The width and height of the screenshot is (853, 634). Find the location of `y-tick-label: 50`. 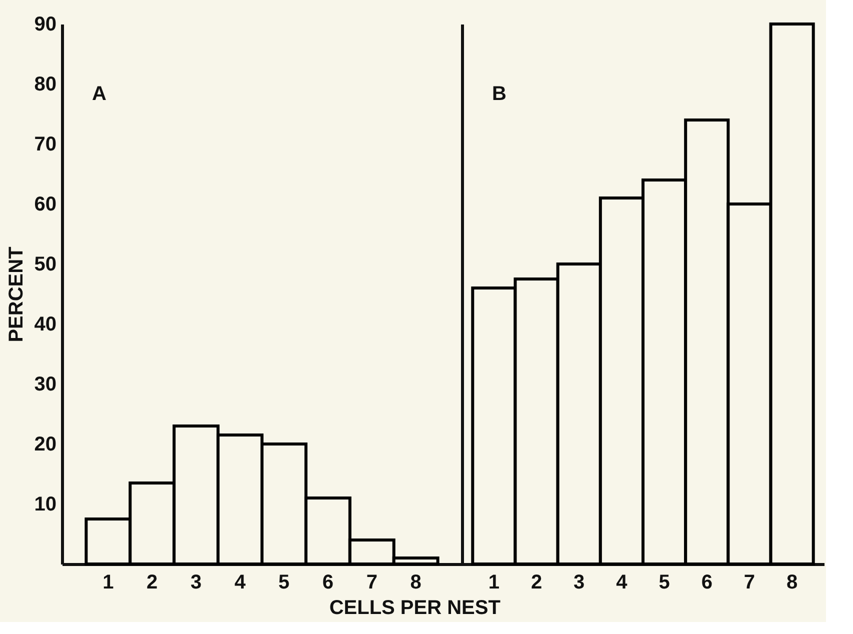

y-tick-label: 50 is located at coordinates (45, 265).